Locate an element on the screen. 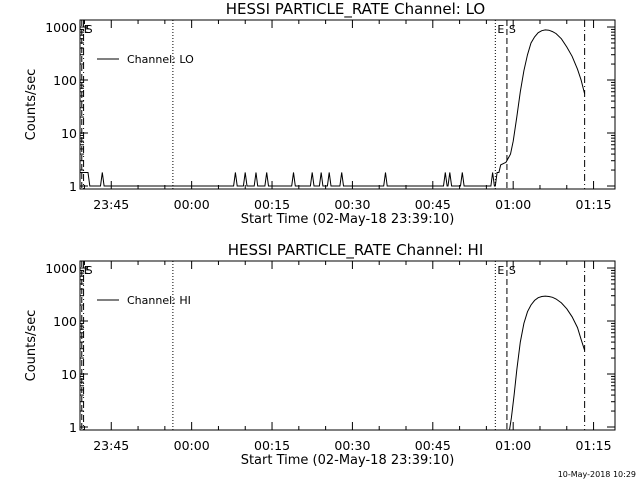  chart-title: HESSI PARTICLE_RATE Channel: HI is located at coordinates (356, 250).